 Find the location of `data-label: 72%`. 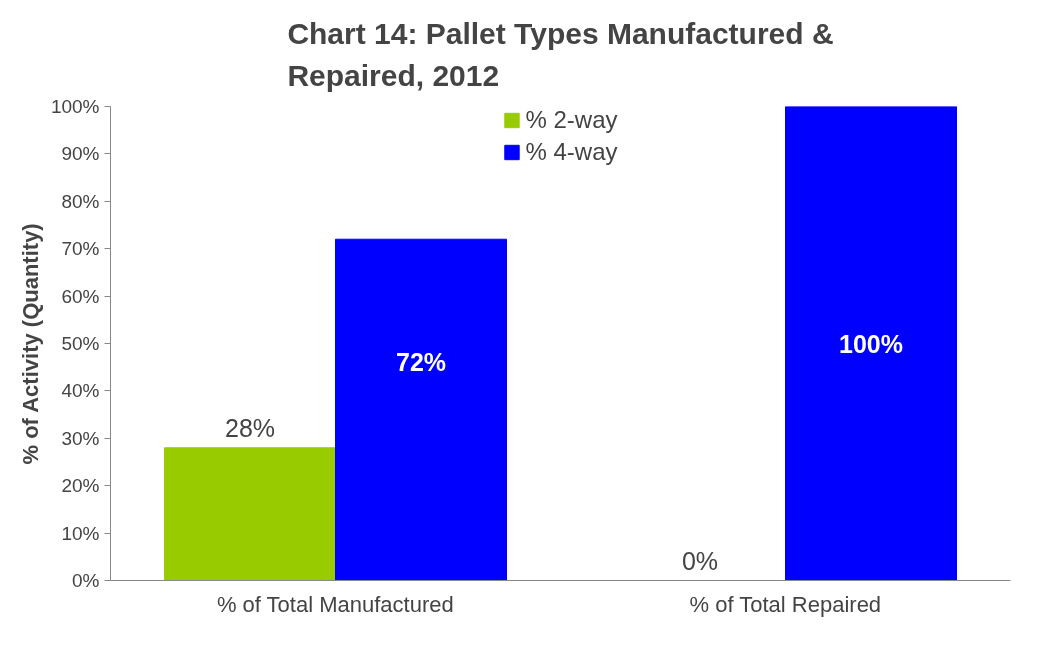

data-label: 72% is located at coordinates (421, 362).